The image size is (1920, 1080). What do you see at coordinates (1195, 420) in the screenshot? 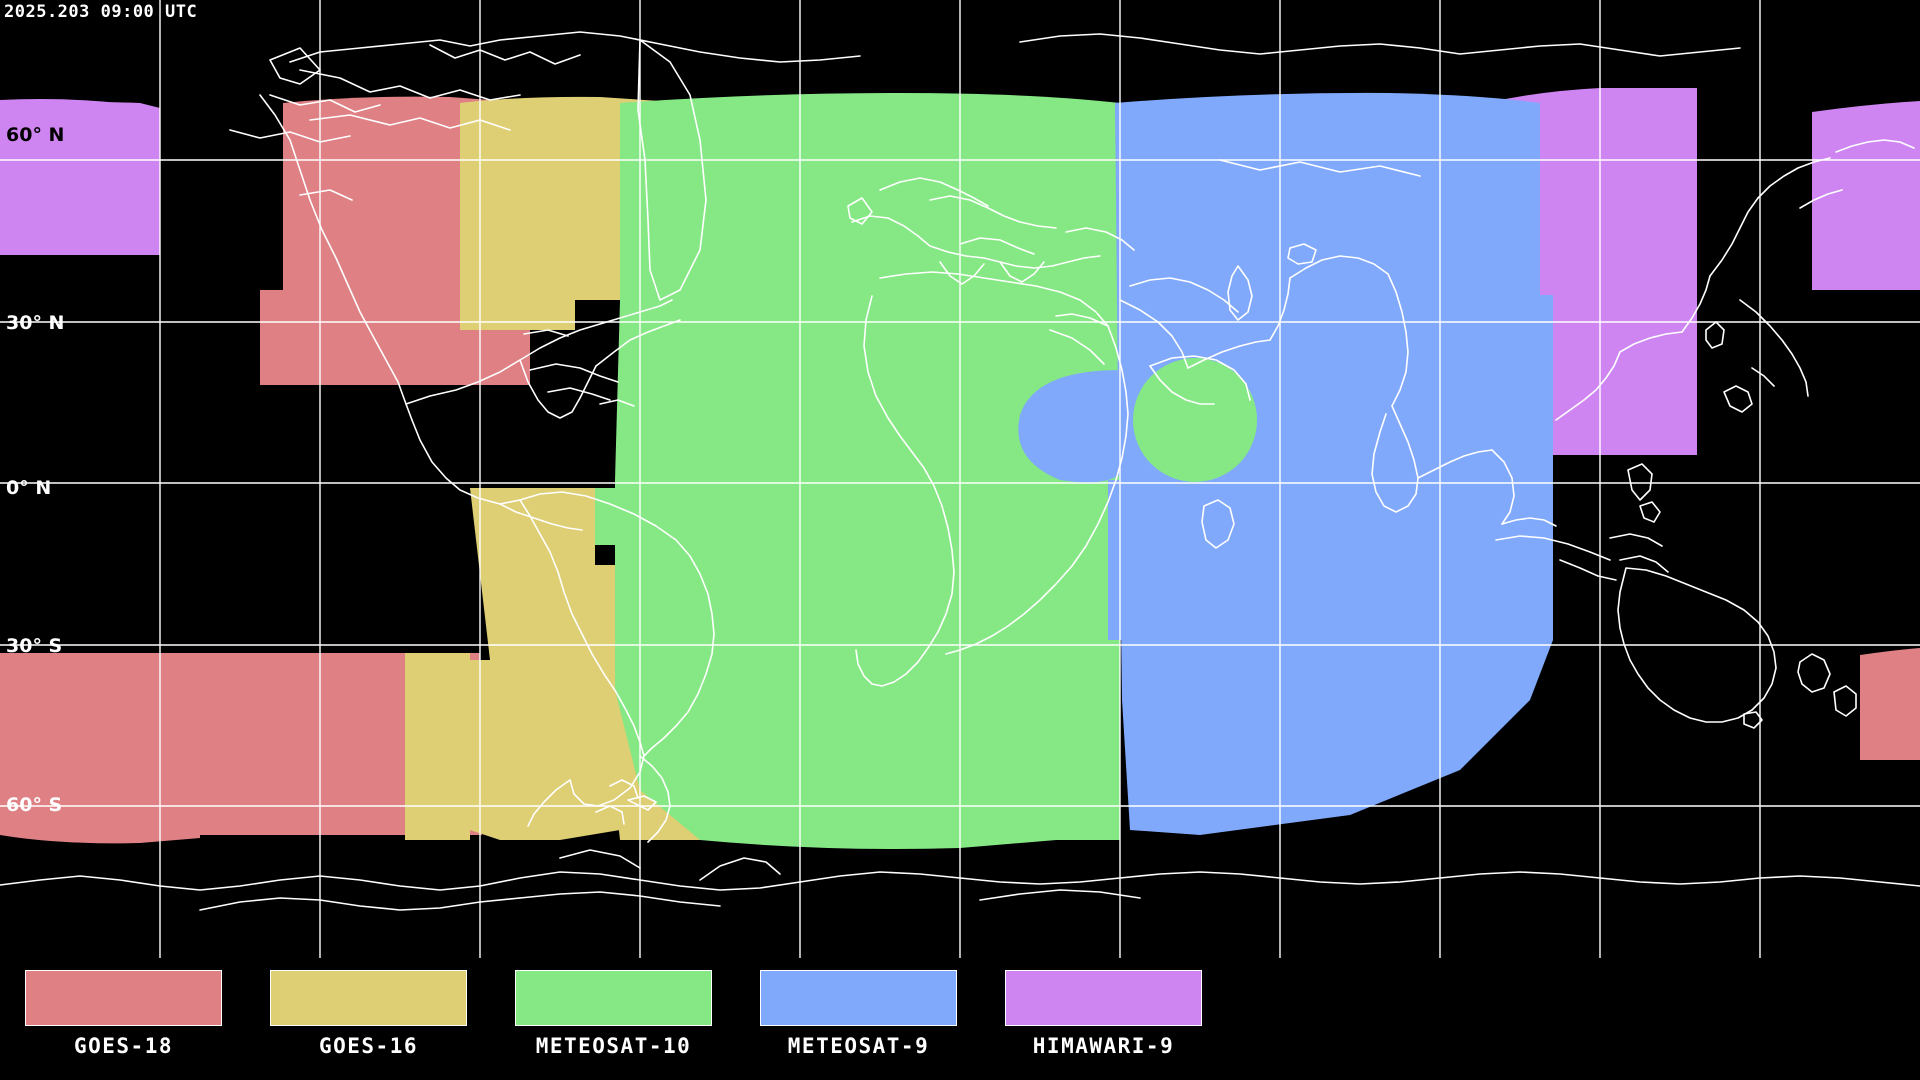
I see `meteosat-10-rapid-scan-disc` at bounding box center [1195, 420].